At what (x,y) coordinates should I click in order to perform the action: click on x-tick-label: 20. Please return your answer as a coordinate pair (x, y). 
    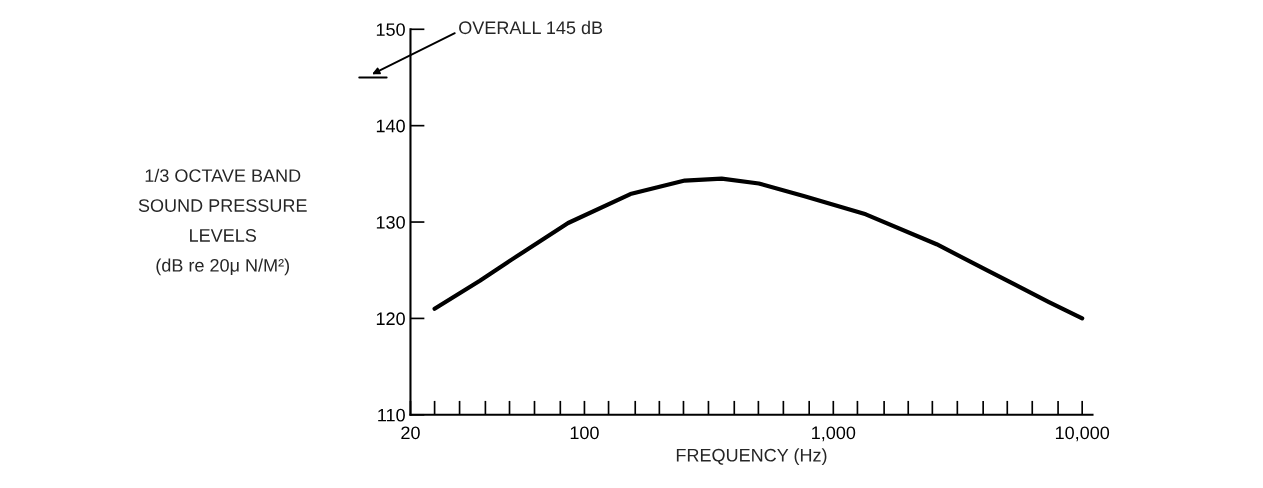
    Looking at the image, I should click on (410, 433).